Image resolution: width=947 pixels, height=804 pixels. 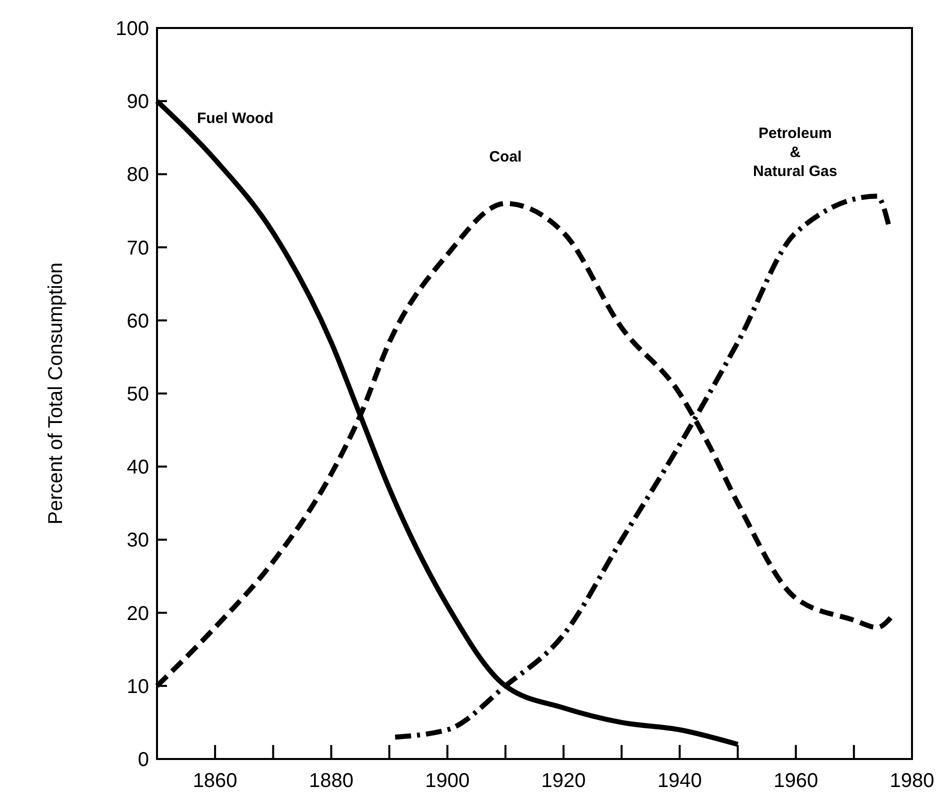 I want to click on x-tick-label: 1860, so click(x=215, y=781).